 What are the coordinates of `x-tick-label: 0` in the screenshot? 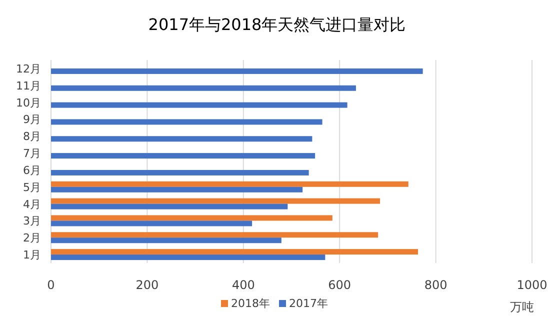 It's located at (51, 285).